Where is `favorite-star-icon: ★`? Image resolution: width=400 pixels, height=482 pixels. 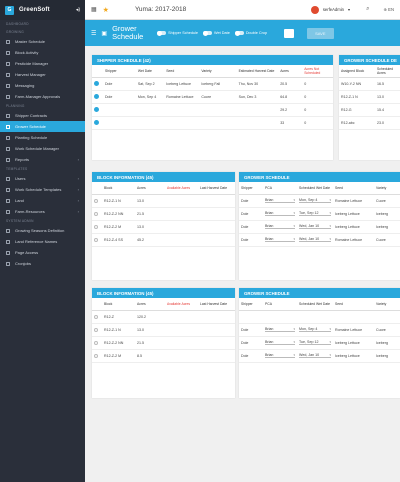
favorite-star-icon: ★ is located at coordinates (105, 10).